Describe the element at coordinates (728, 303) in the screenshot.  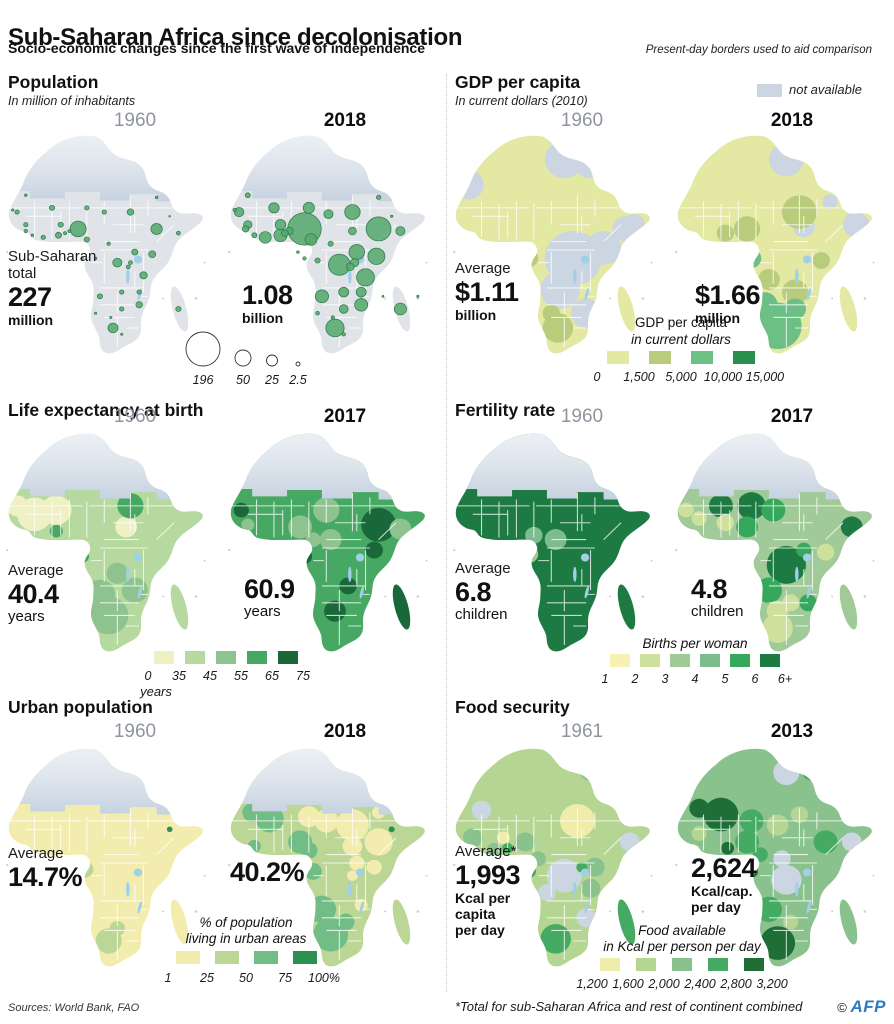
I see `stat-average-2018: $1.66 million` at that location.